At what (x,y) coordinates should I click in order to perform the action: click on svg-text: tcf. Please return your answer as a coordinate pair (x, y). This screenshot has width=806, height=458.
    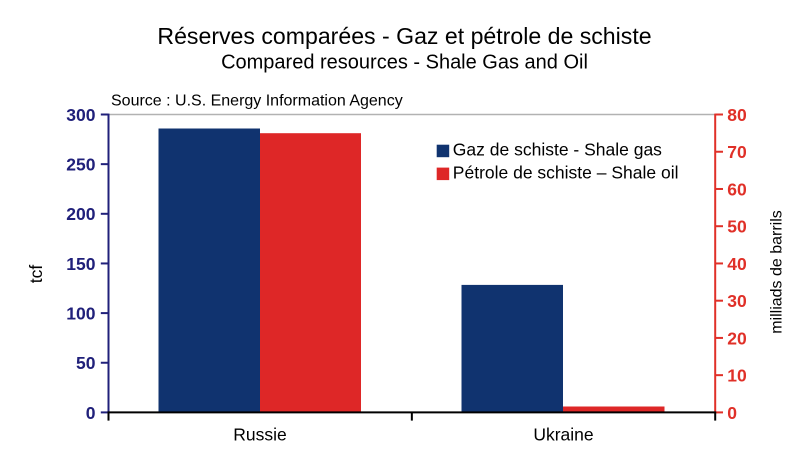
    Looking at the image, I should click on (36, 274).